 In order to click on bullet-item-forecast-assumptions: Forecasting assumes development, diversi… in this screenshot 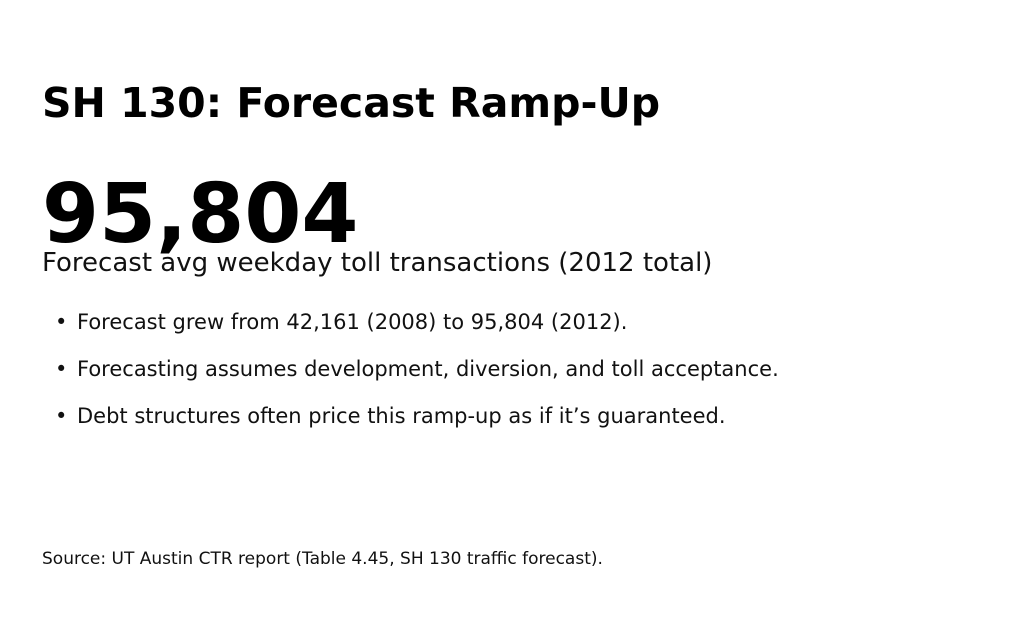, I will do `click(410, 370)`.